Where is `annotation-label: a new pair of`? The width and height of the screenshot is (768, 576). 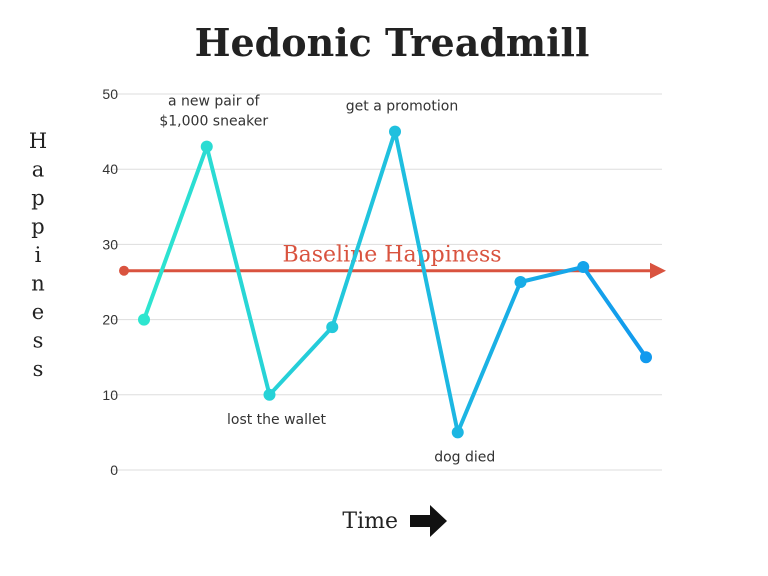 annotation-label: a new pair of is located at coordinates (214, 102).